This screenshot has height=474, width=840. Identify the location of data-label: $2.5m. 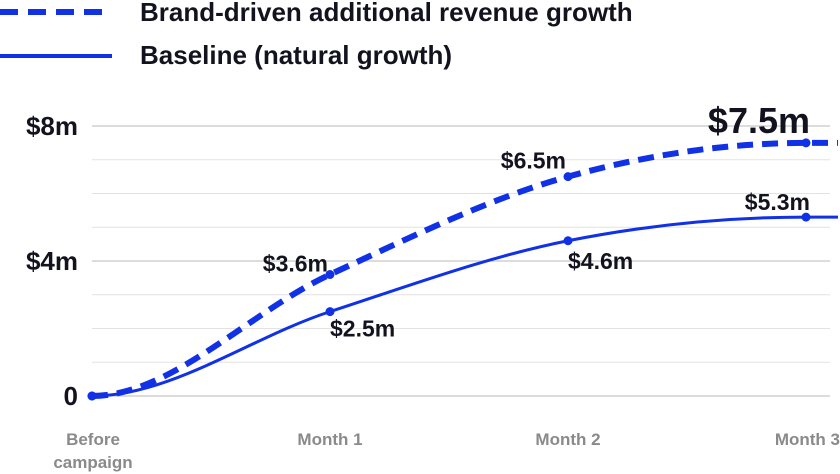
(362, 329).